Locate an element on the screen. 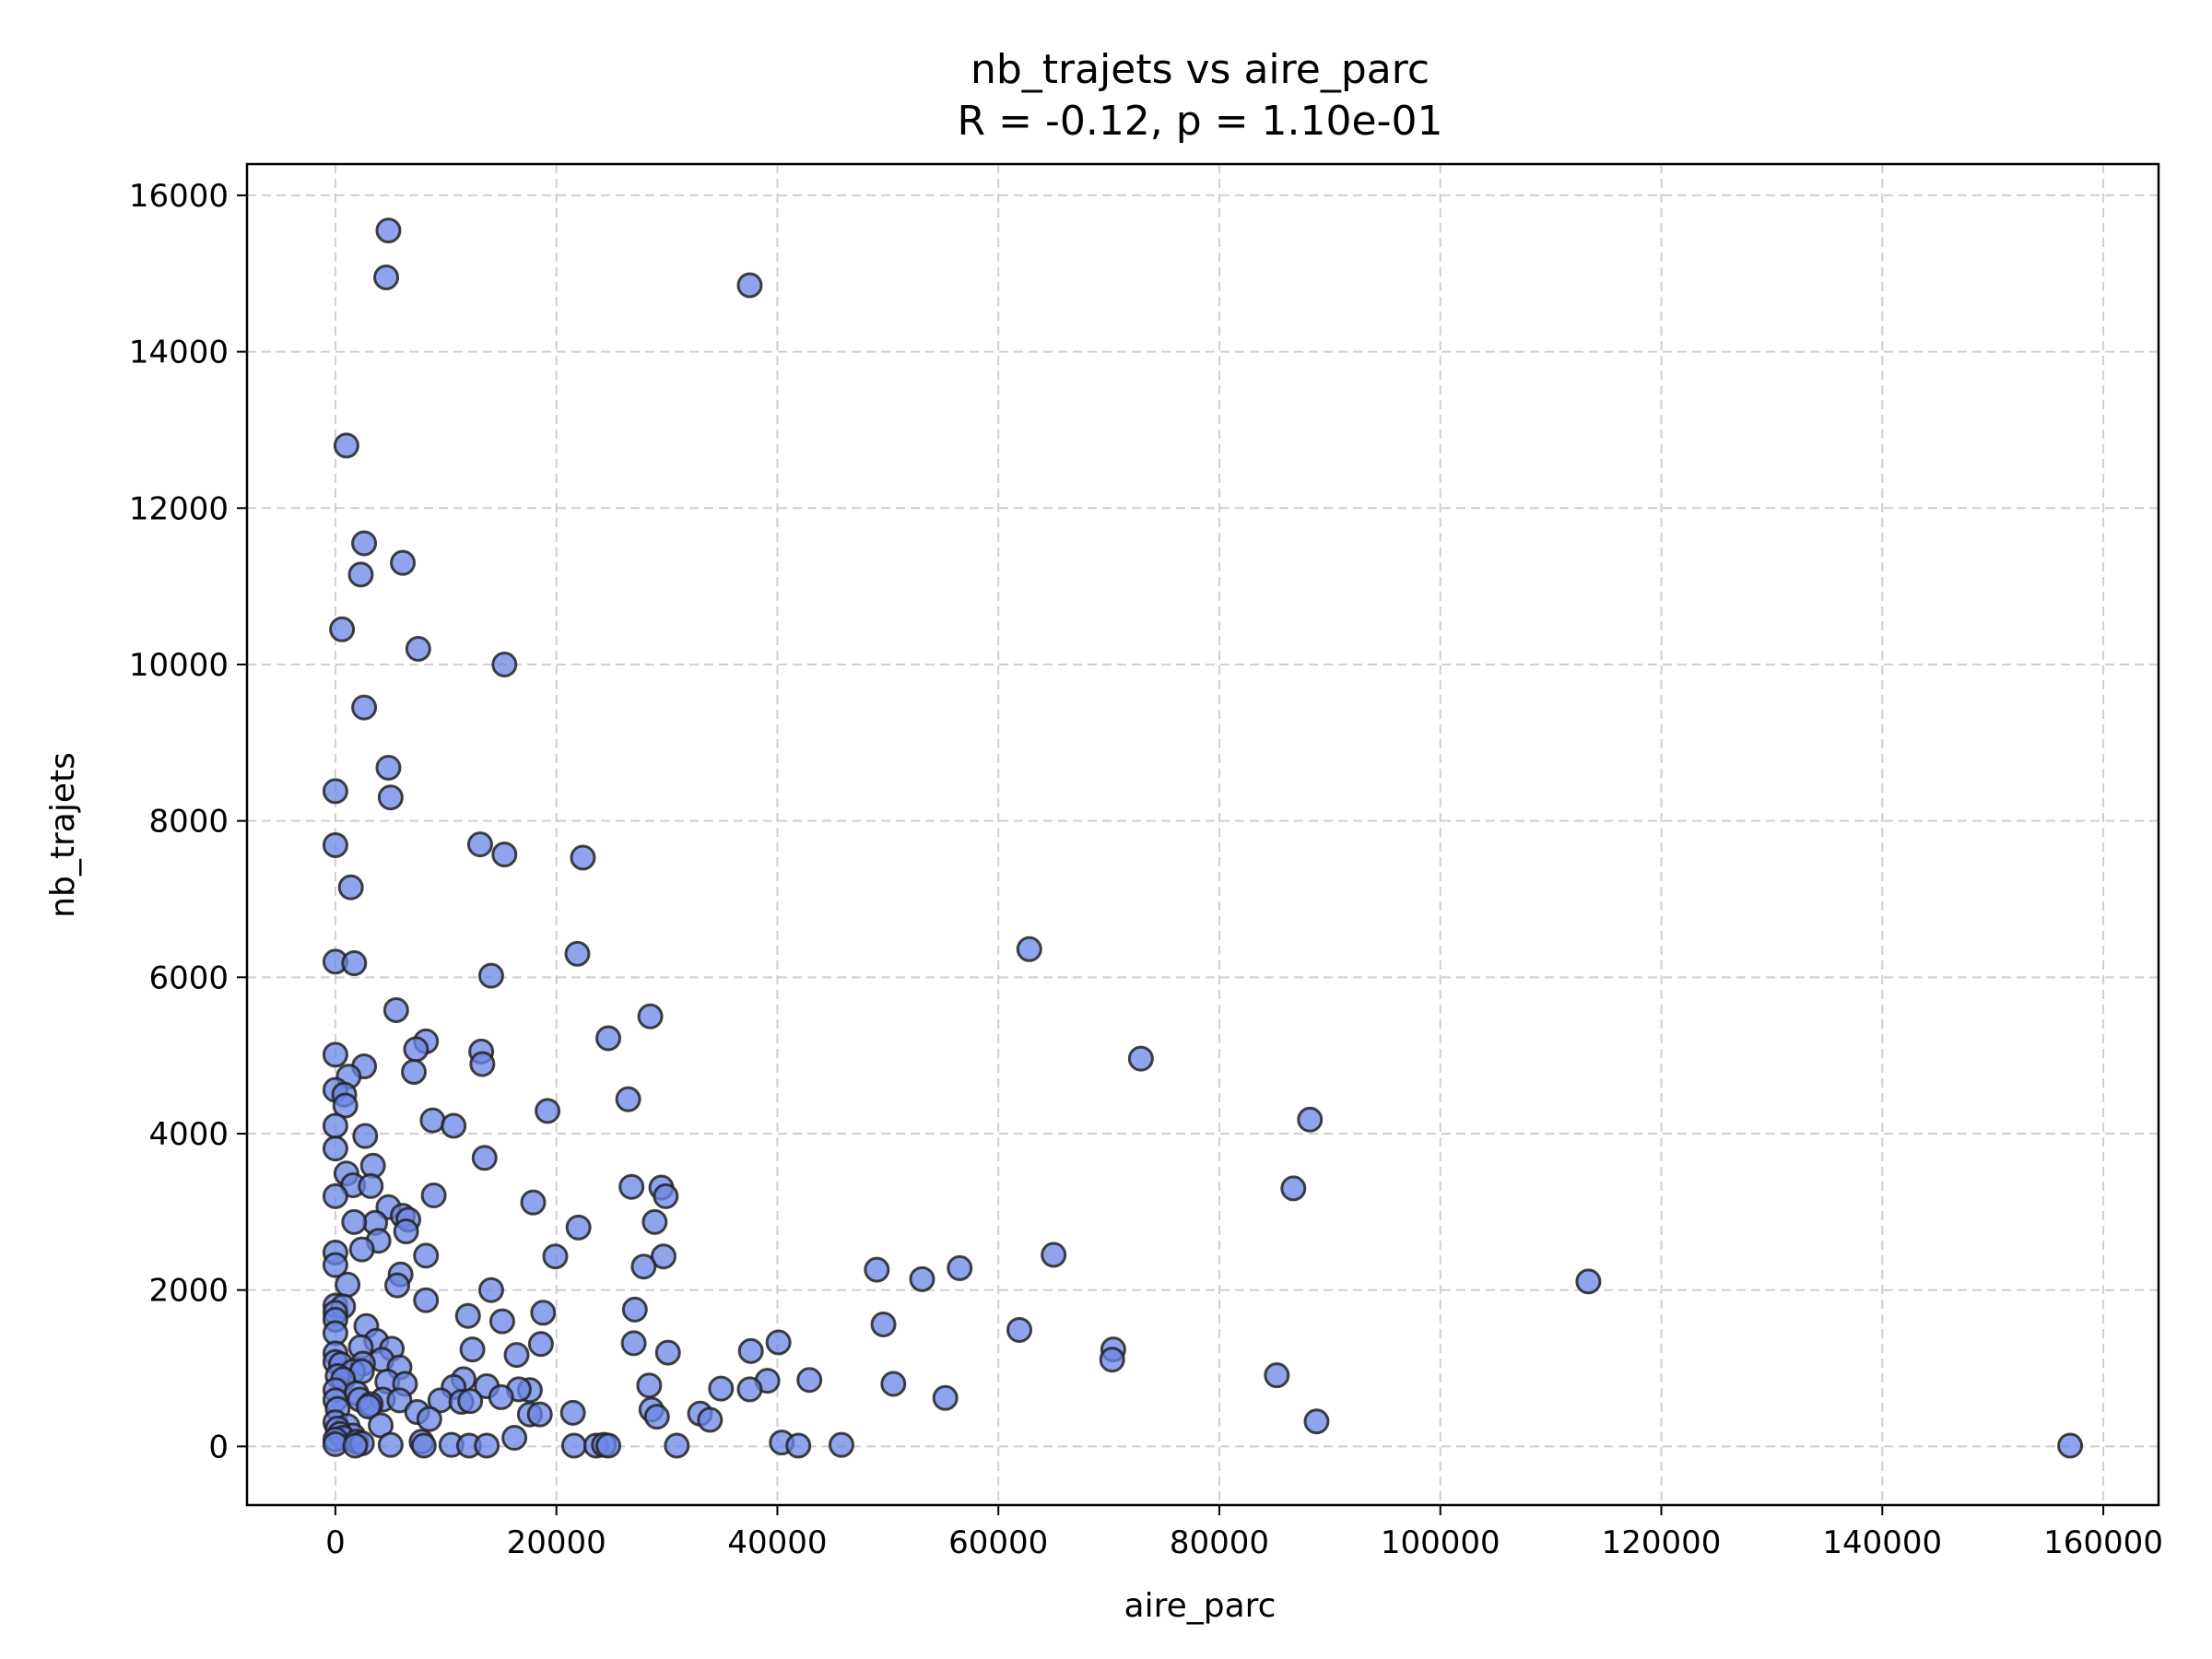 The image size is (2212, 1659). y-tick-label: 14000 is located at coordinates (179, 353).